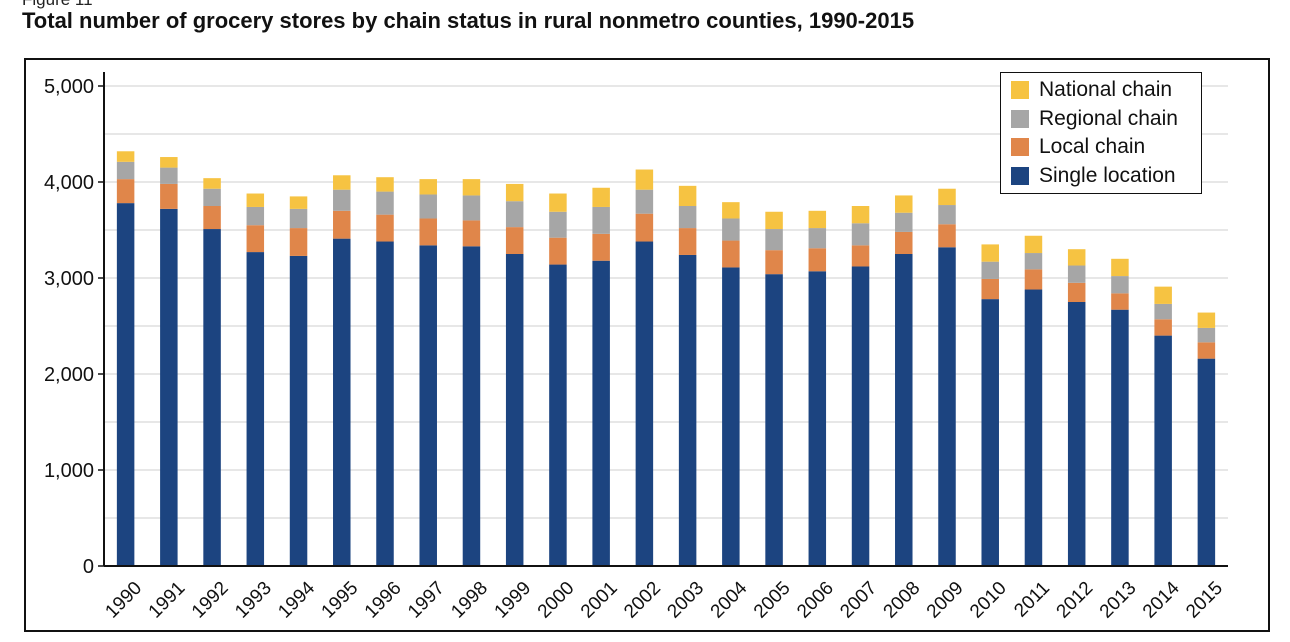 The width and height of the screenshot is (1290, 642). I want to click on x-tick-label-2011: 2011, so click(1032, 600).